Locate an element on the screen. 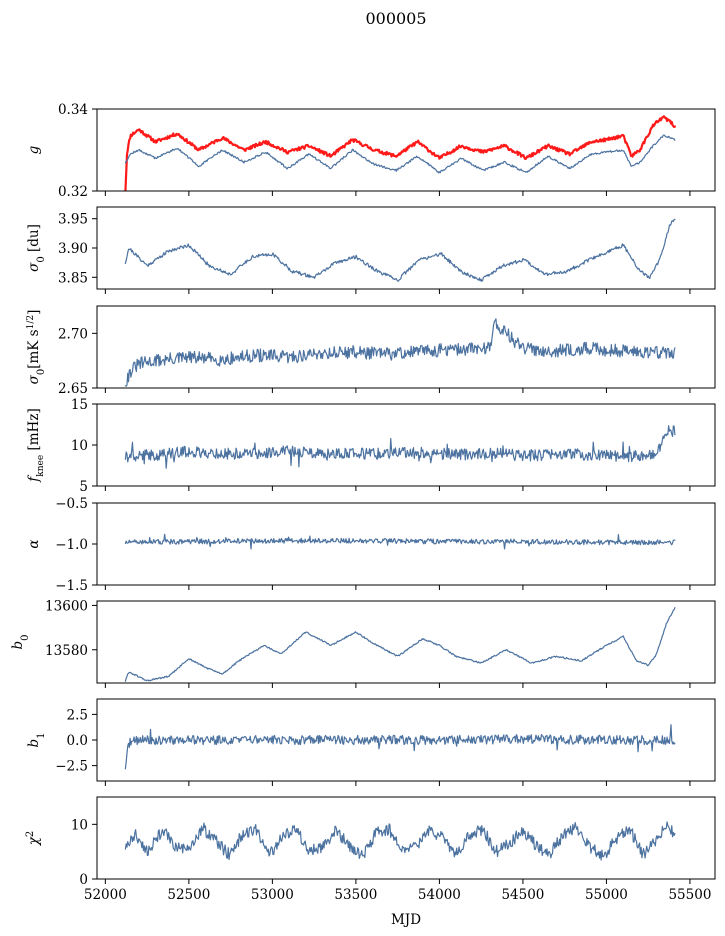 This screenshot has width=725, height=936. y-tick-label: −0.5 is located at coordinates (71, 504).